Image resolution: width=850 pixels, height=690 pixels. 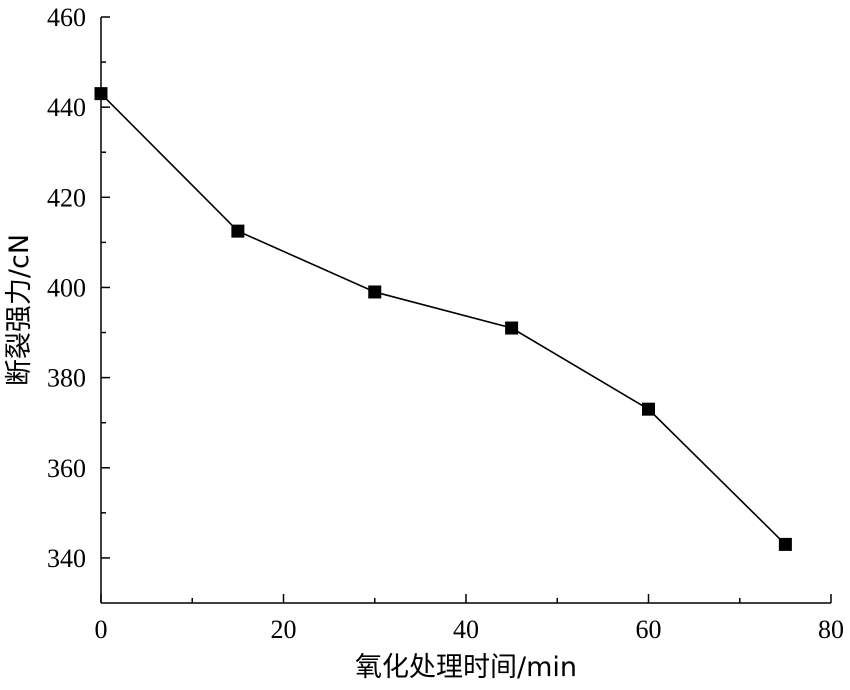 What do you see at coordinates (831, 629) in the screenshot?
I see `x-tick-label: 80` at bounding box center [831, 629].